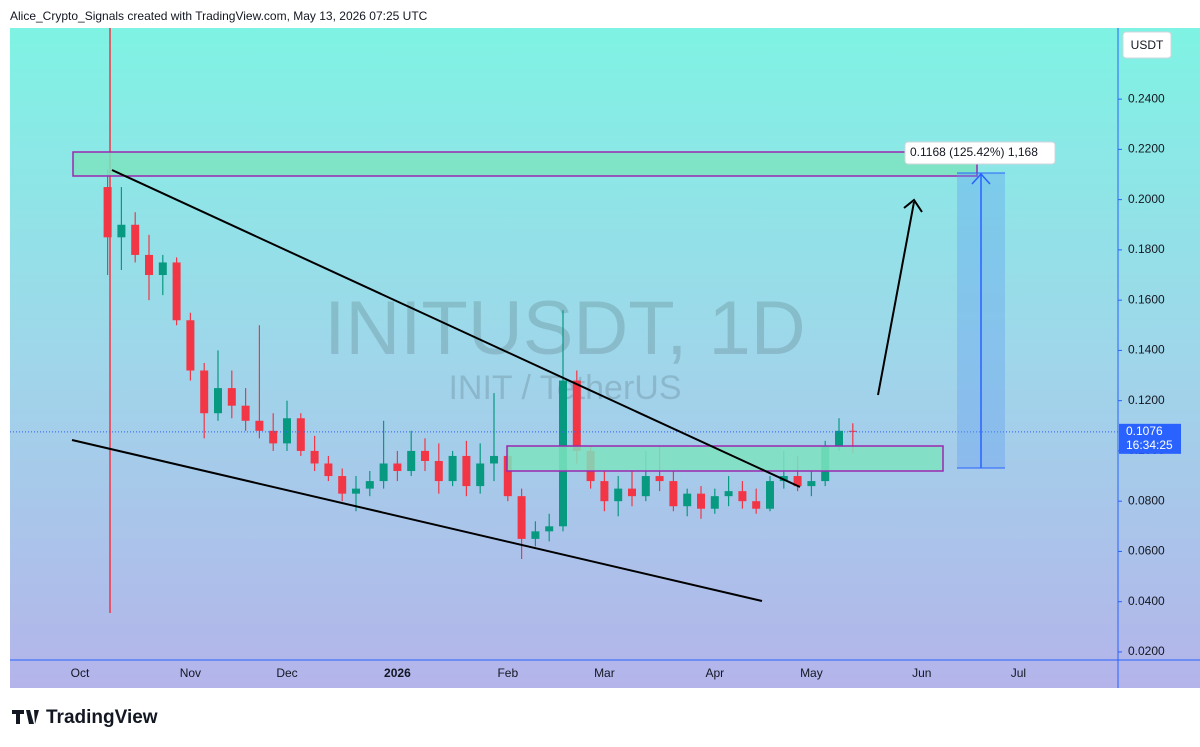  What do you see at coordinates (1146, 249) in the screenshot?
I see `y-tick-label: 0.1800` at bounding box center [1146, 249].